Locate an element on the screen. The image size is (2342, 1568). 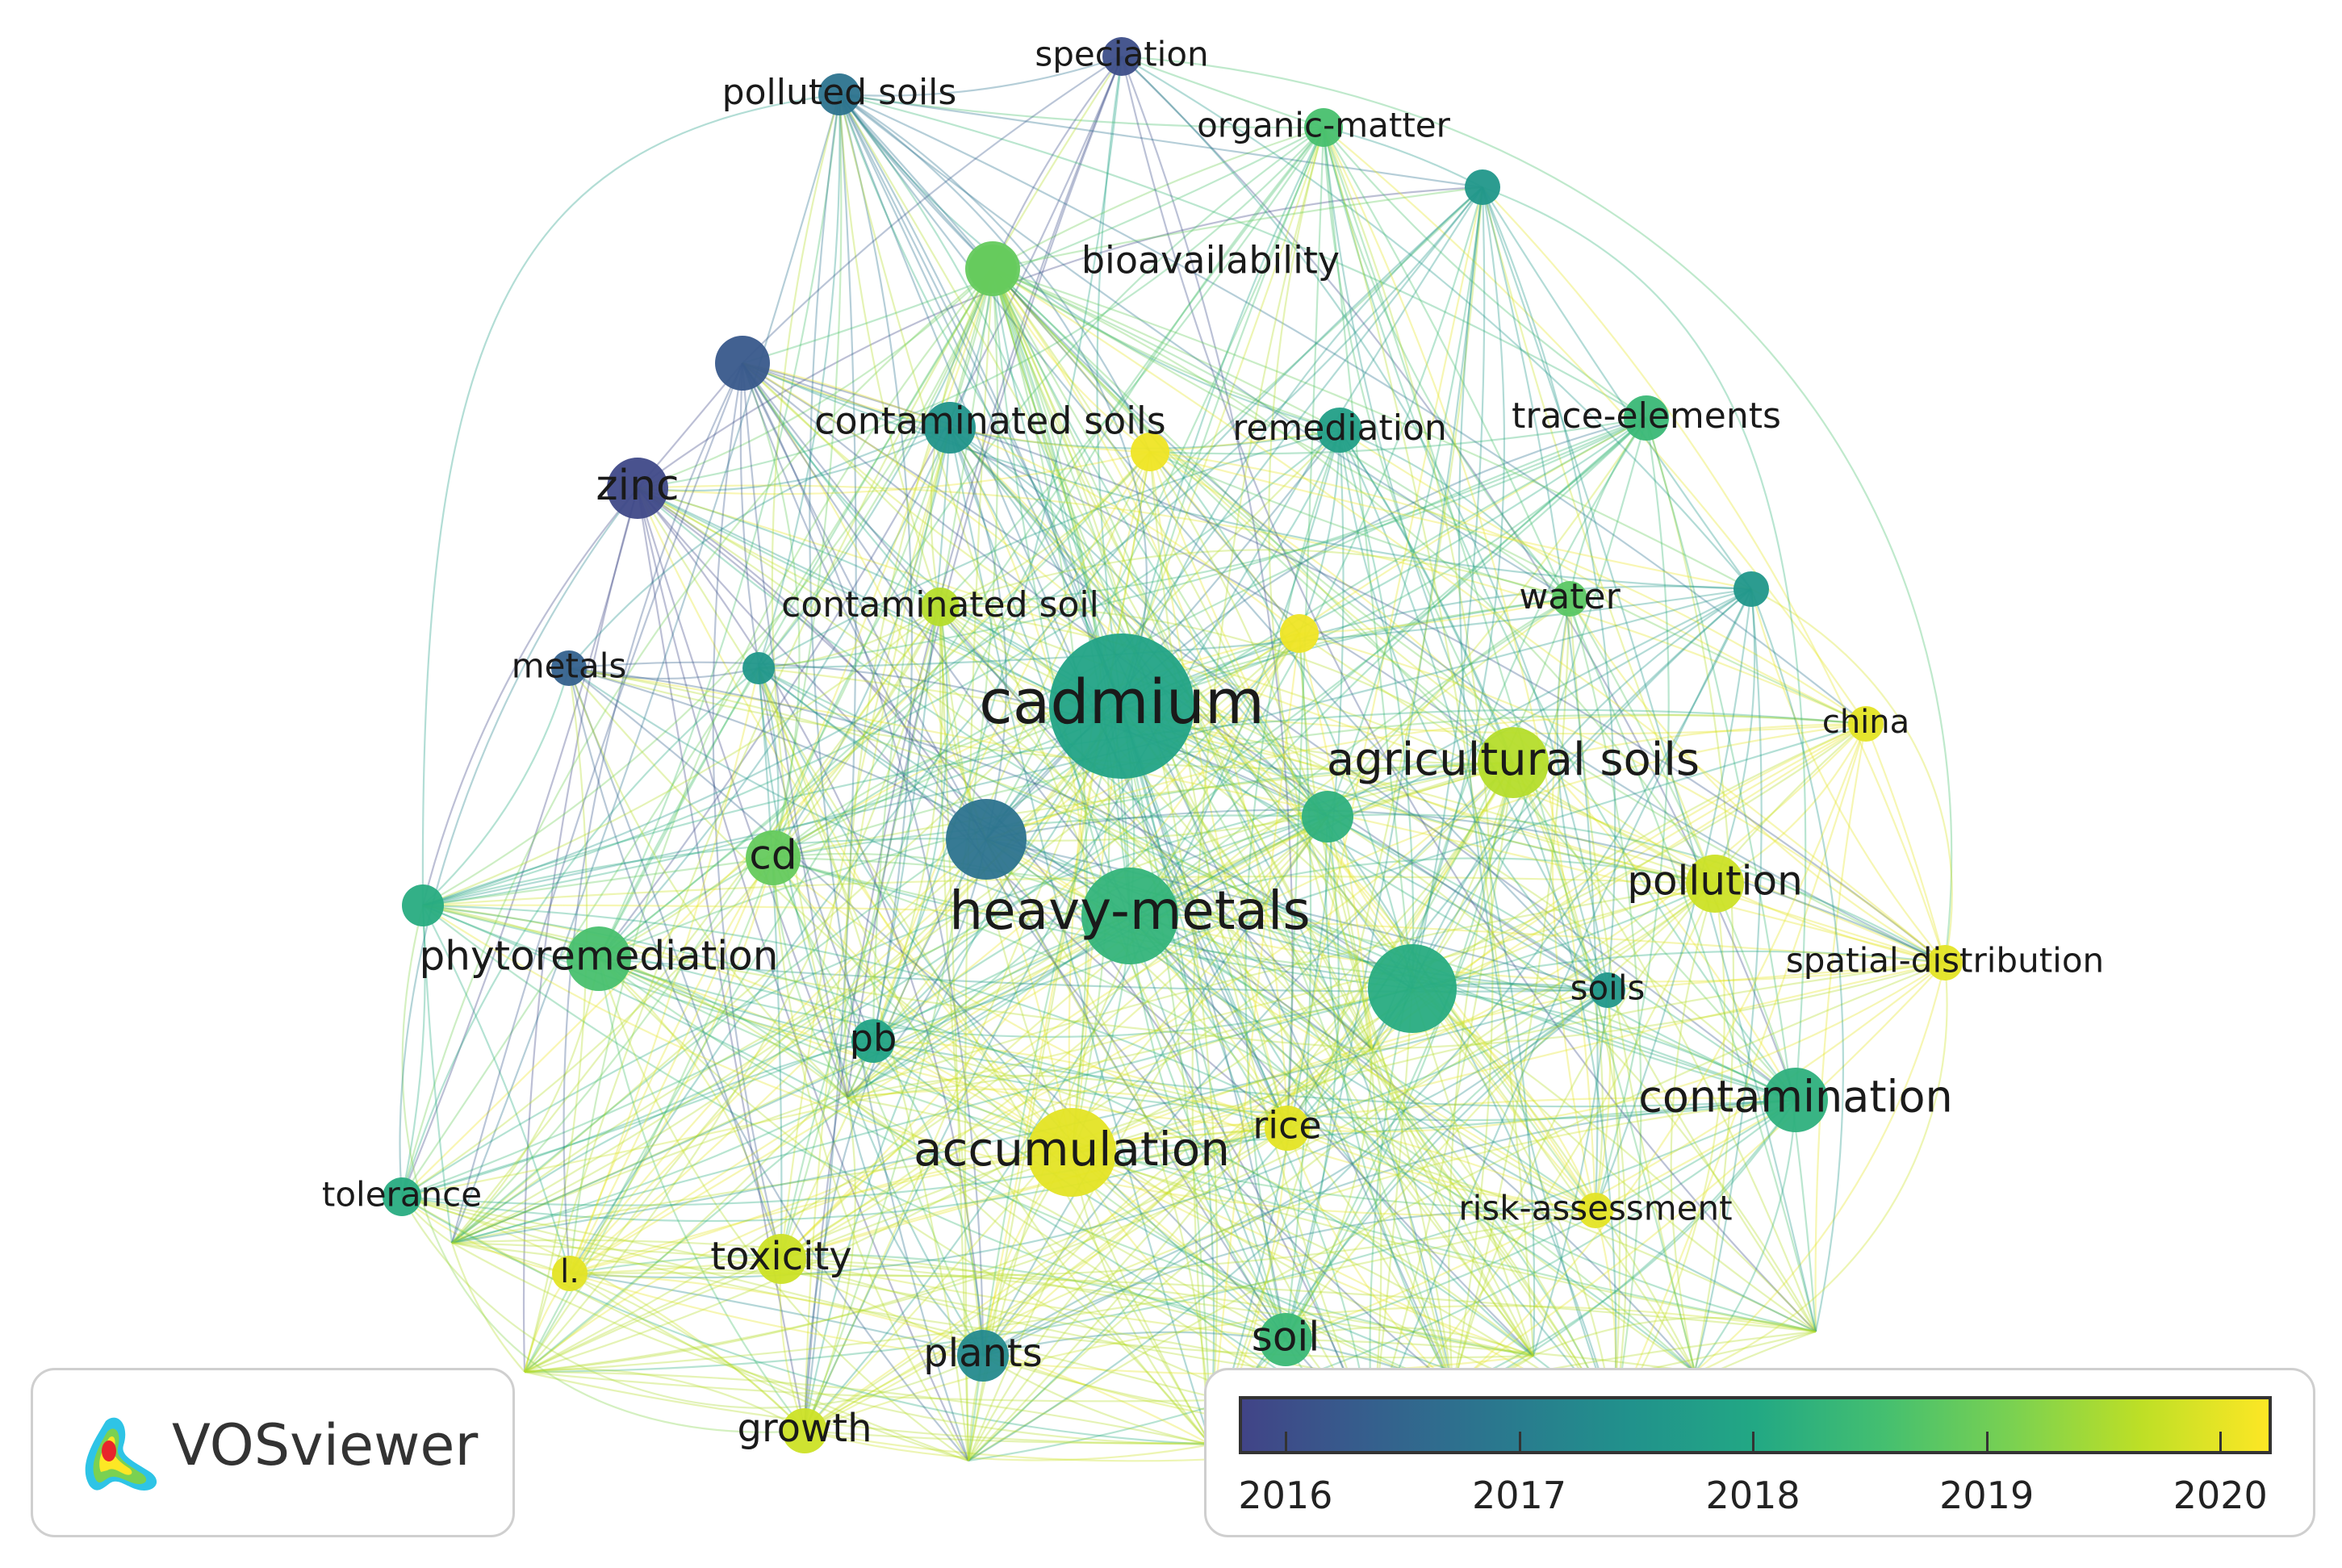
label-risk-assessment: risk-assessment is located at coordinates (1595, 1208).